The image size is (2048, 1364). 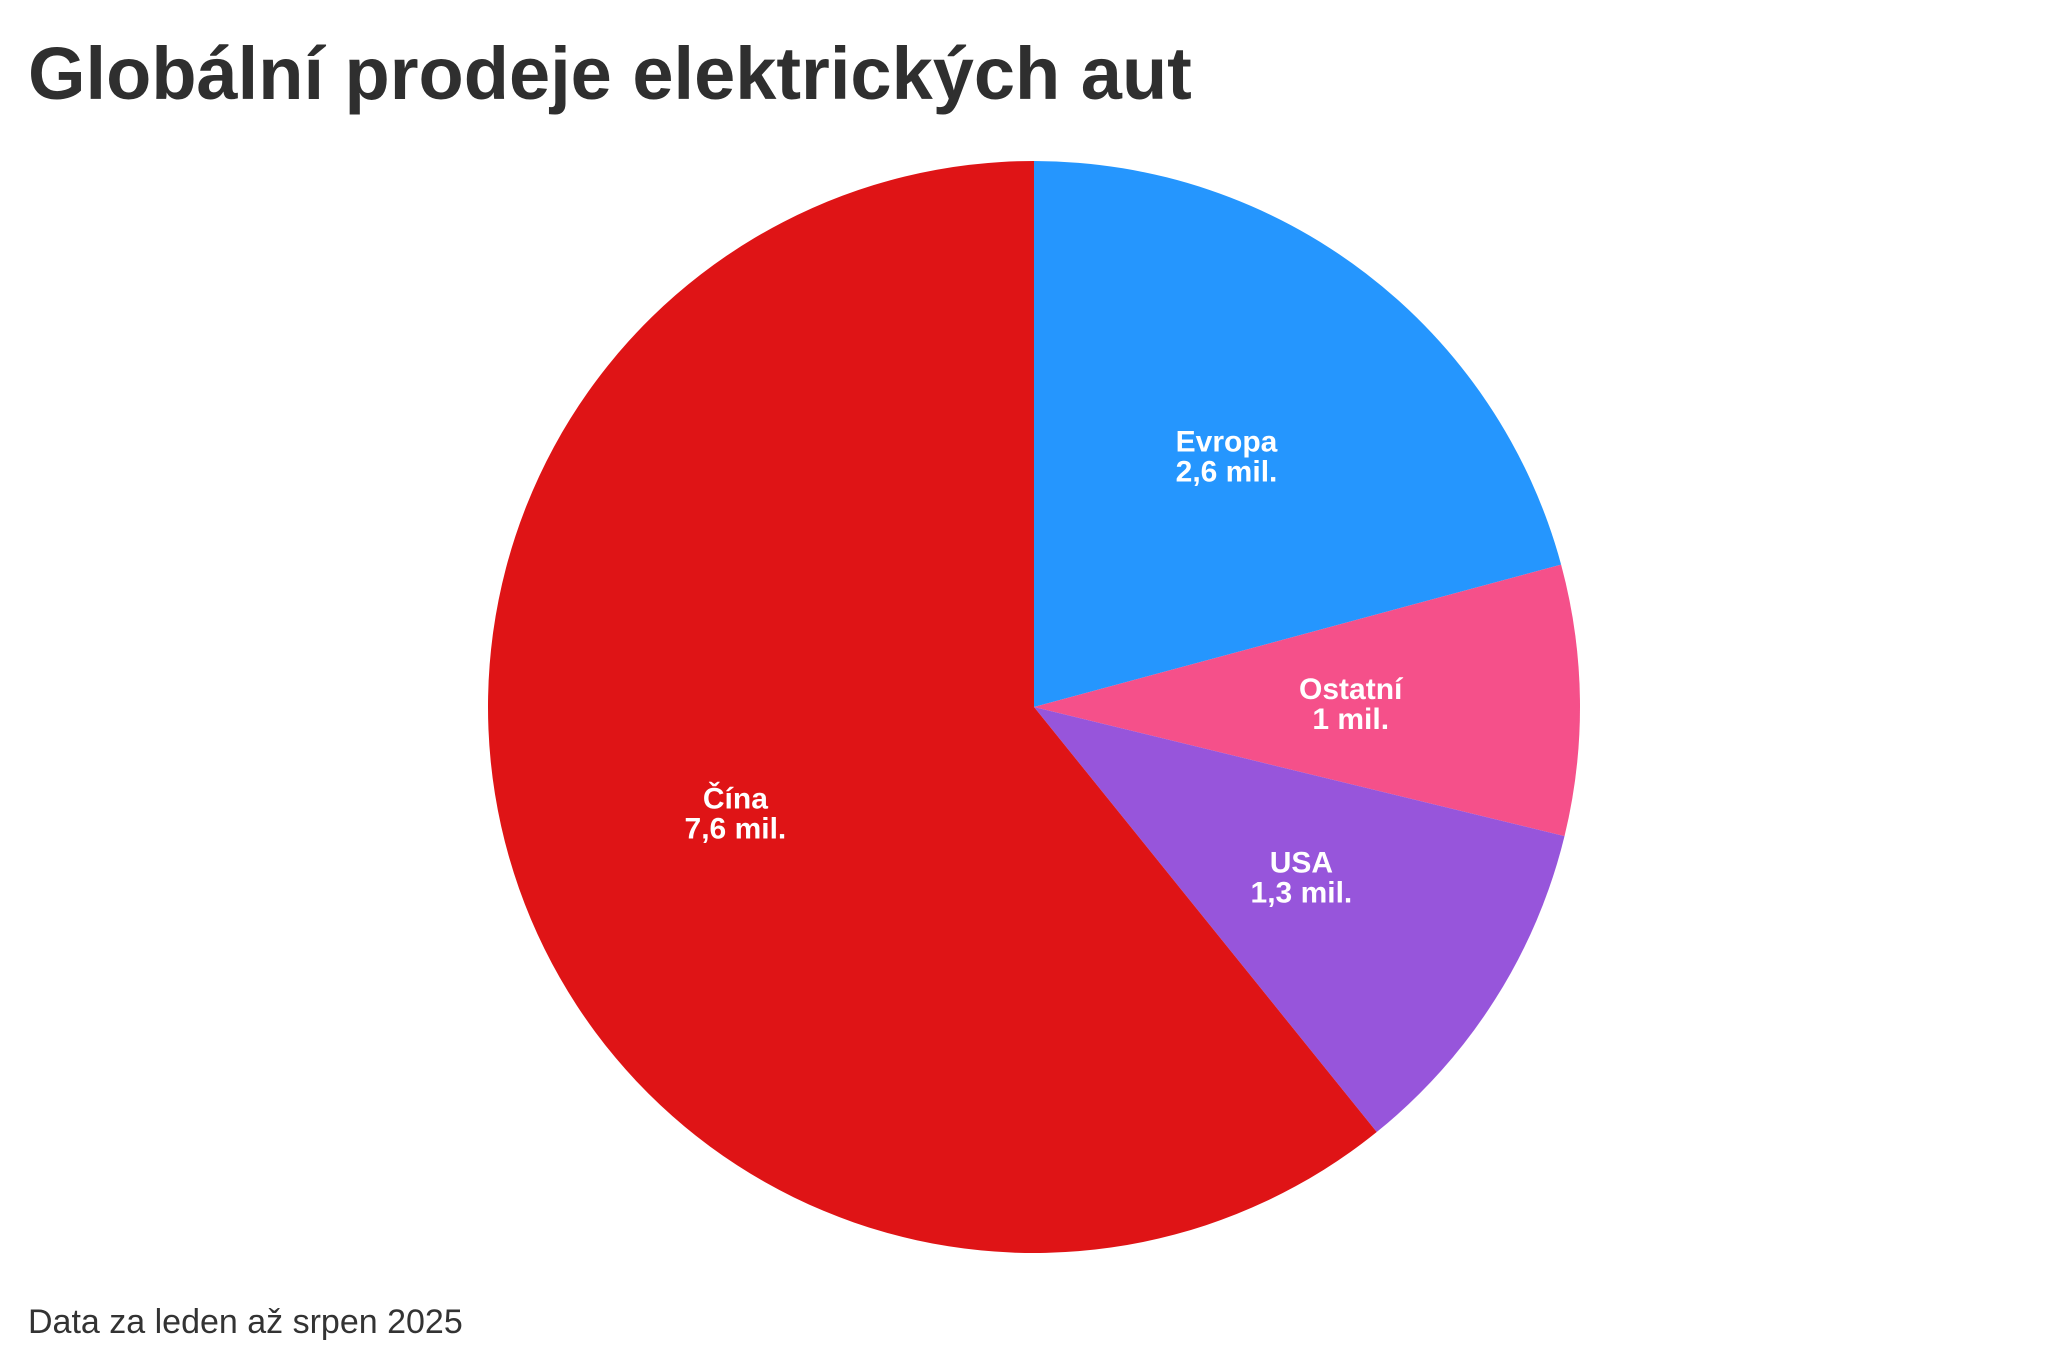 What do you see at coordinates (736, 828) in the screenshot?
I see `slice-value: 7,6 mil.` at bounding box center [736, 828].